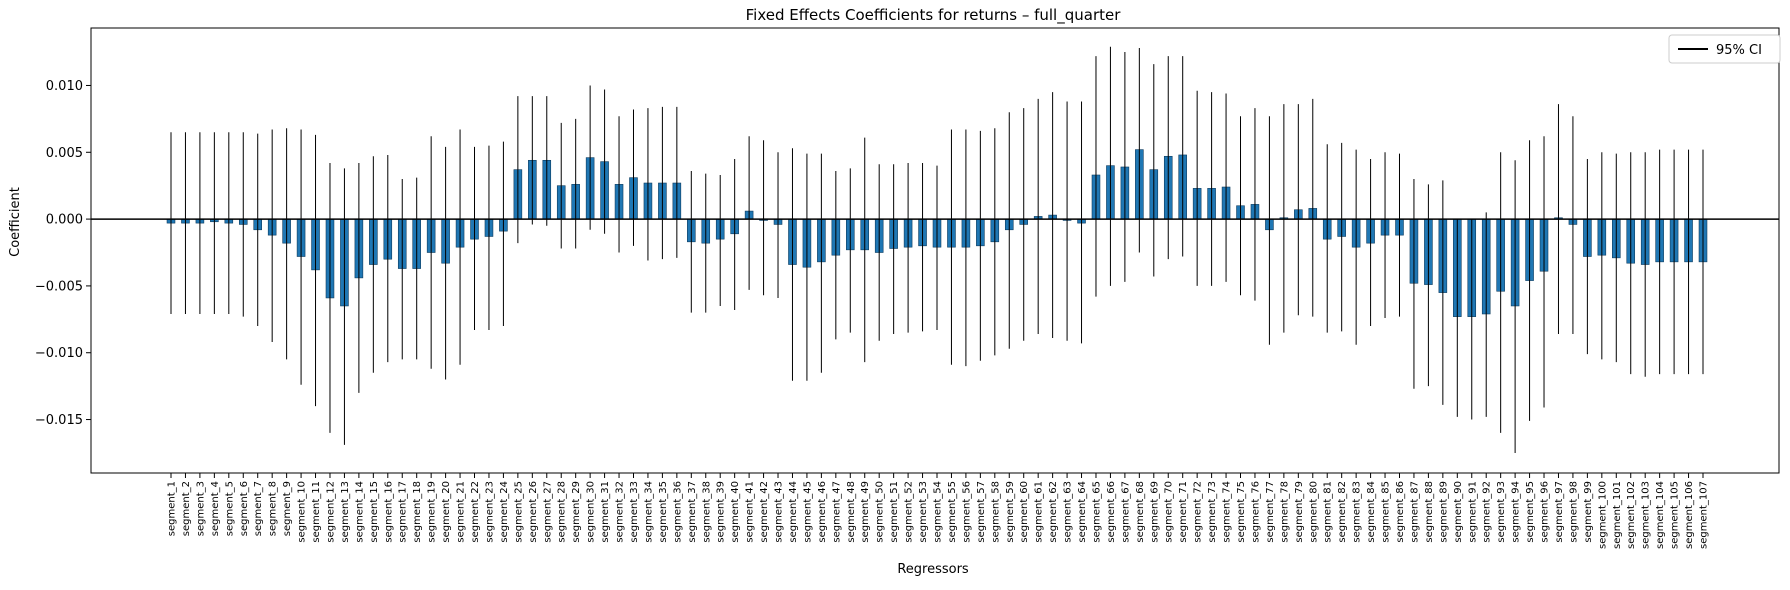  Describe the element at coordinates (1328, 512) in the screenshot. I see `x-tick-label: segment_81` at that location.